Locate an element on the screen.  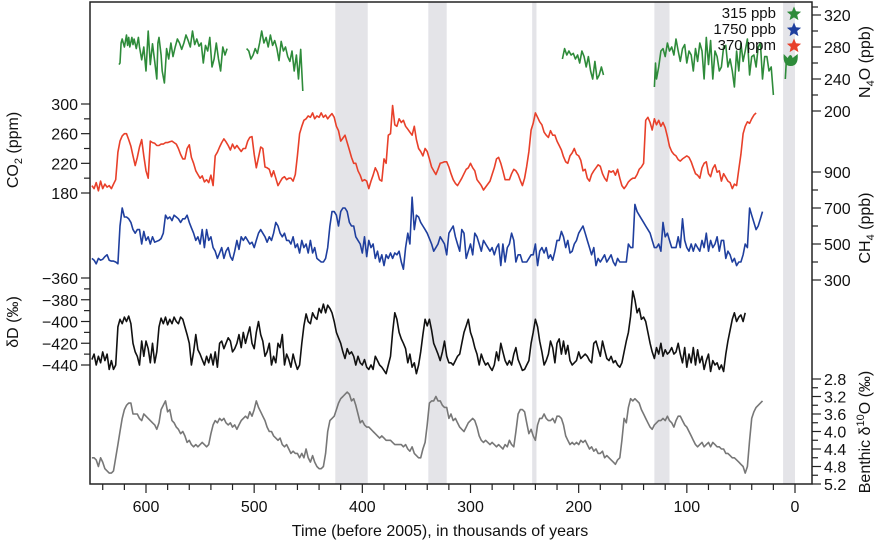
d18O-tick-label: 3.2 is located at coordinates (835, 398).